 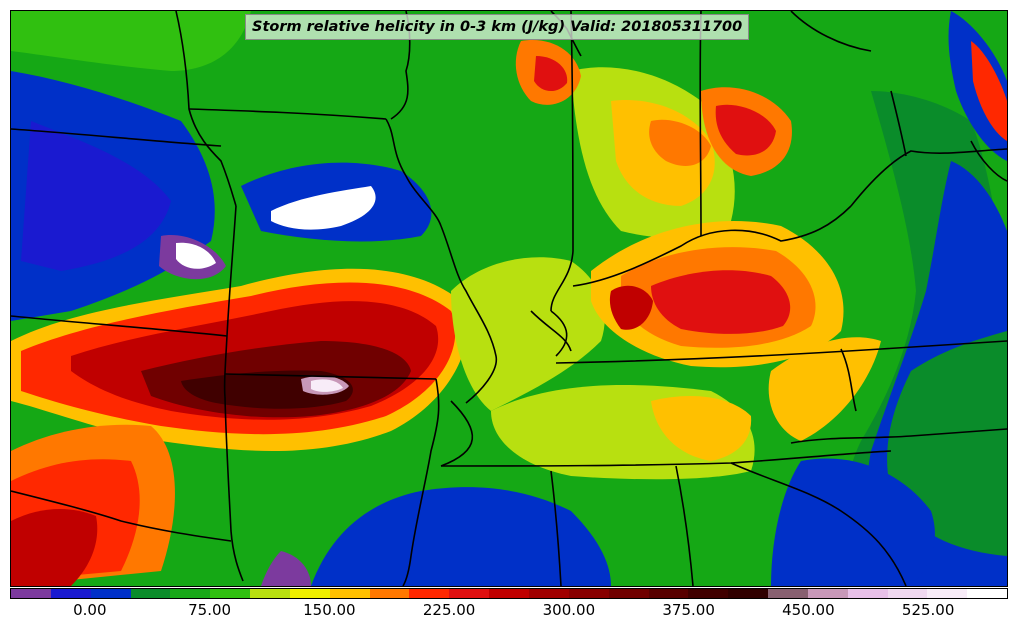 I want to click on colorbar-tick-label: 525.00, so click(x=928, y=610).